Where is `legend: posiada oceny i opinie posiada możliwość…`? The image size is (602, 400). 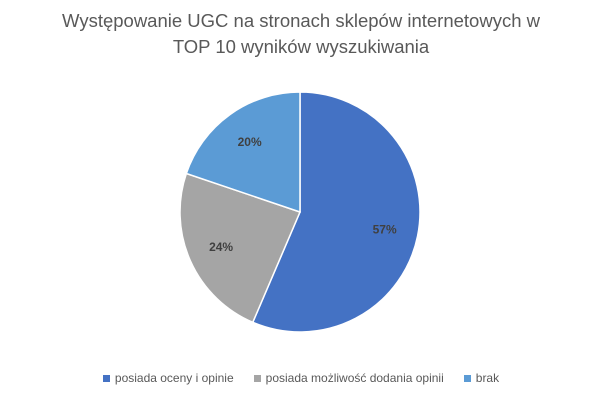 legend: posiada oceny i opinie posiada możliwość… is located at coordinates (301, 378).